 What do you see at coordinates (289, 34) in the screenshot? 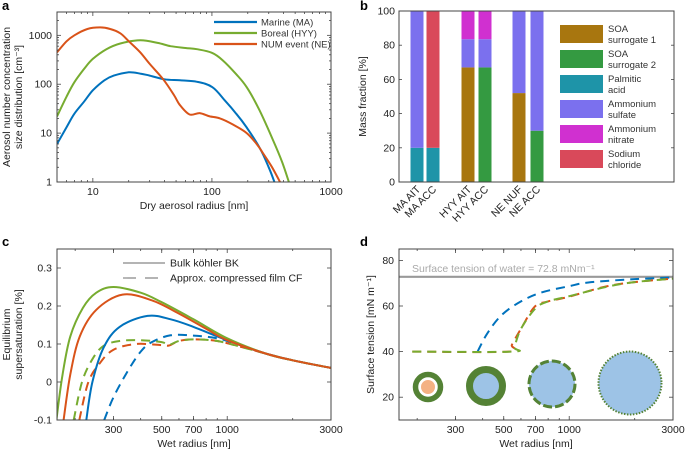
I see `legend-label: Boreal (HYY)` at bounding box center [289, 34].